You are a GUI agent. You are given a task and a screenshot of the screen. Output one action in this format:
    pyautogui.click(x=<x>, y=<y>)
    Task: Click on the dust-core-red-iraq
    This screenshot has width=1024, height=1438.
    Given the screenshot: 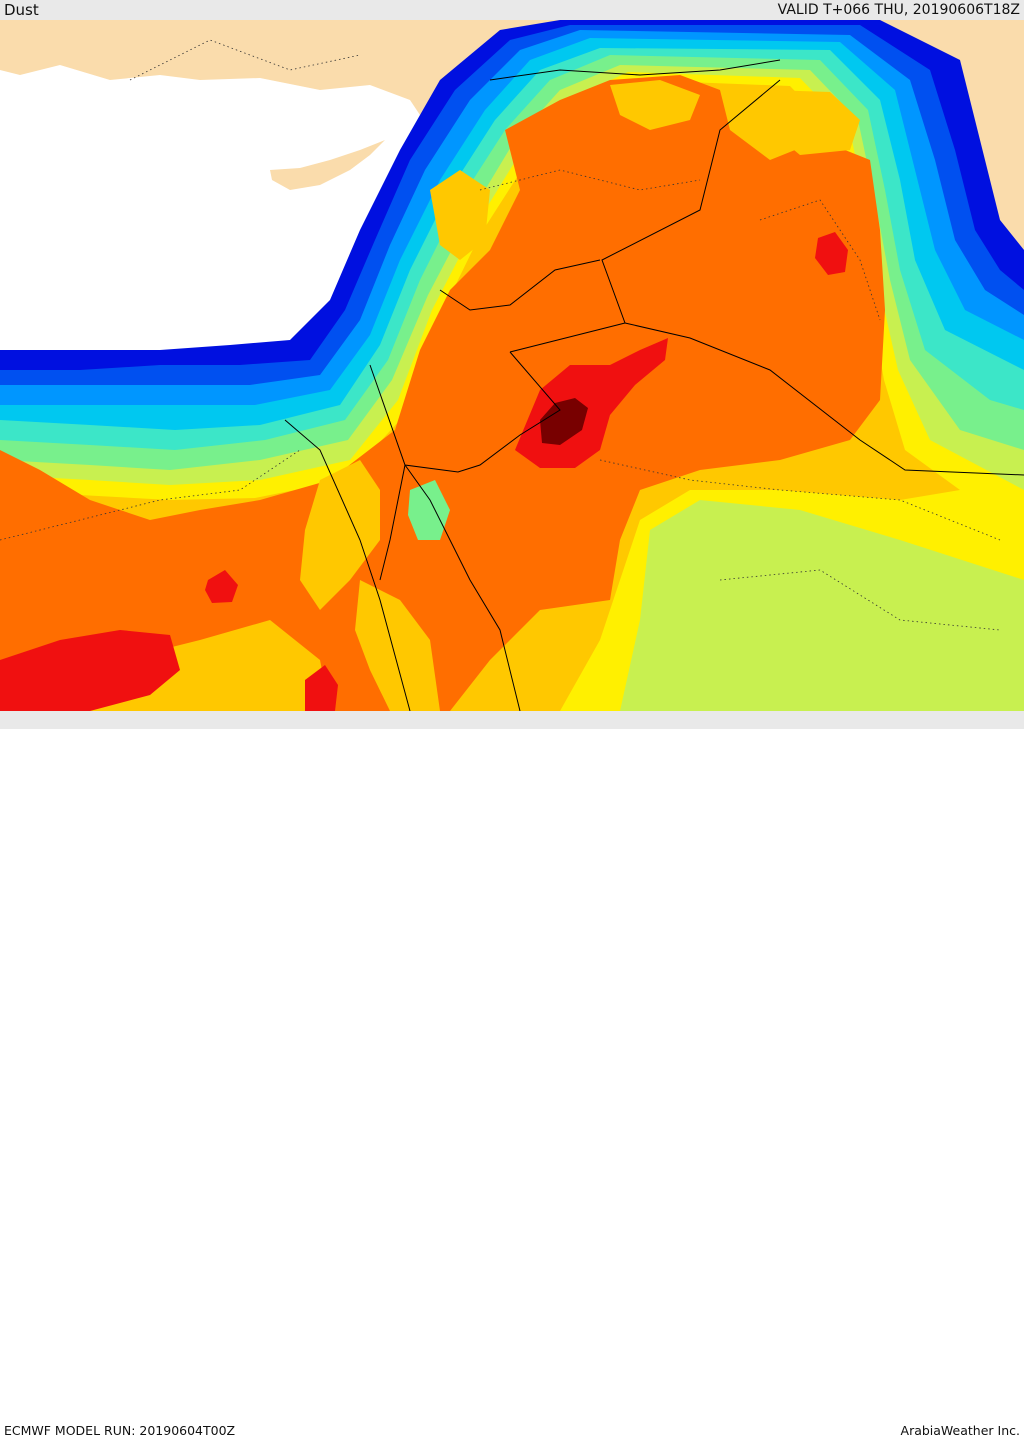 What is the action you would take?
    pyautogui.click(x=831, y=253)
    